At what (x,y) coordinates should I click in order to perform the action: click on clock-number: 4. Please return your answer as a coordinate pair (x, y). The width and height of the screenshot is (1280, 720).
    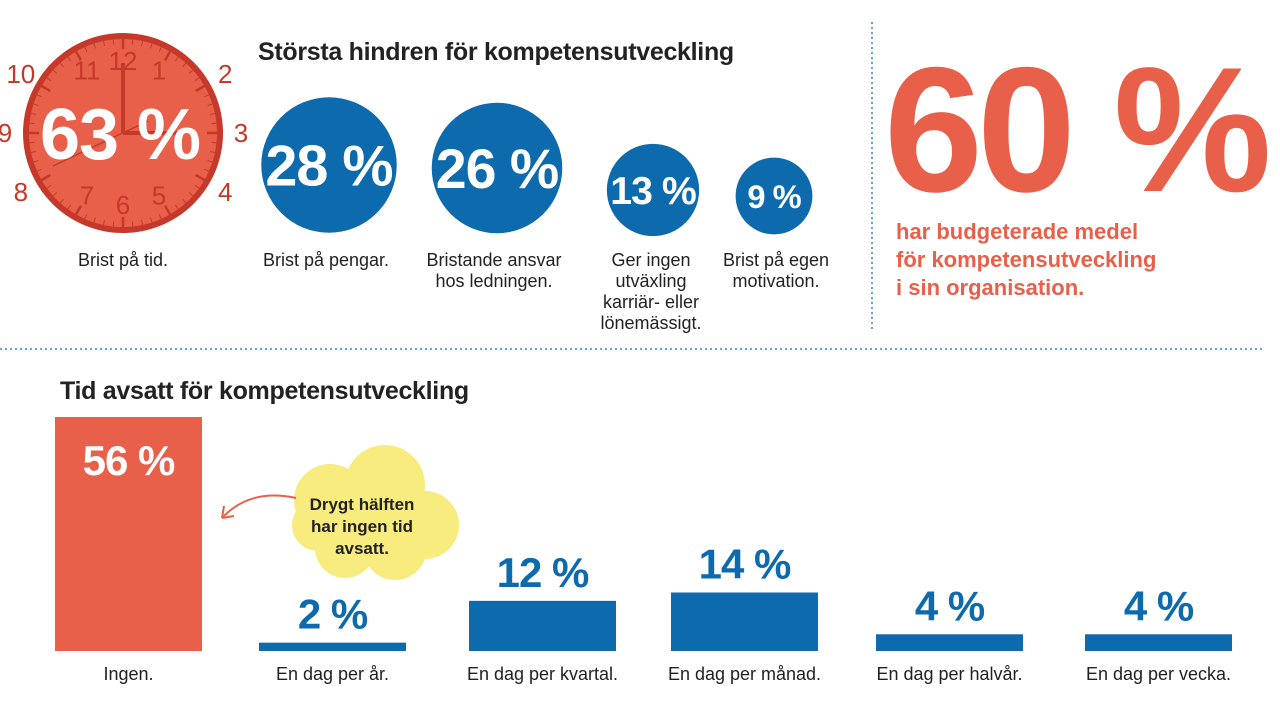
    Looking at the image, I should click on (225, 192).